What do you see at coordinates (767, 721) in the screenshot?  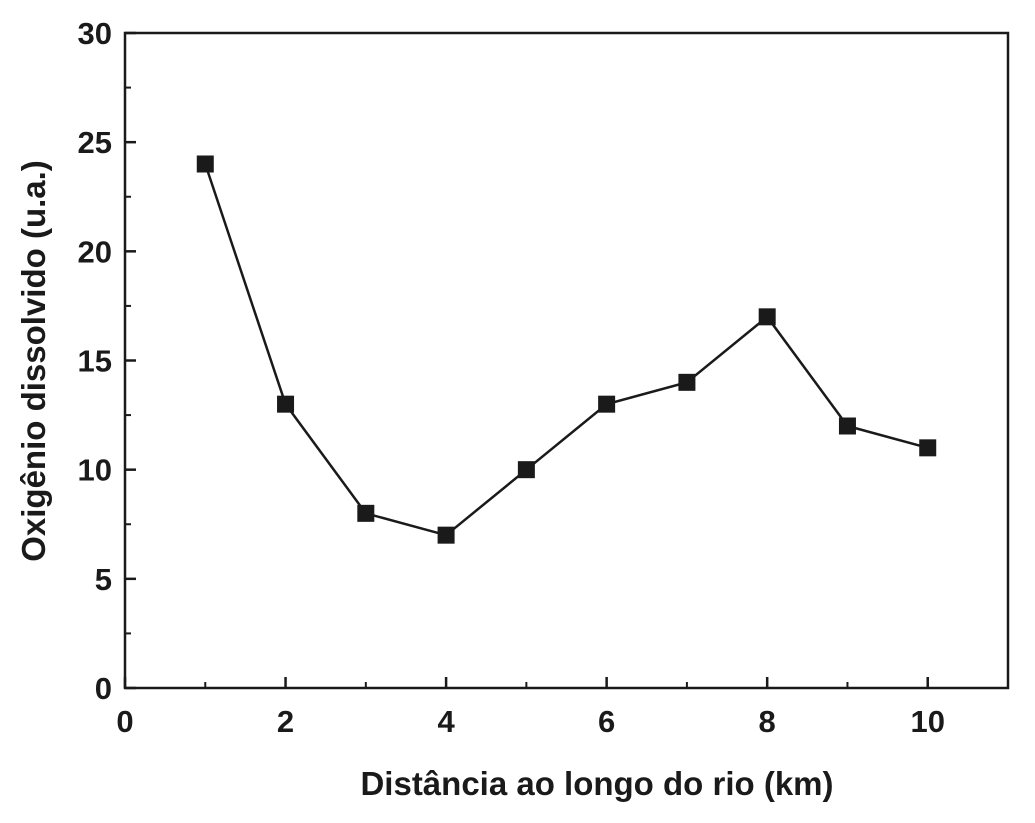 I see `x-tick-label-8: 8` at bounding box center [767, 721].